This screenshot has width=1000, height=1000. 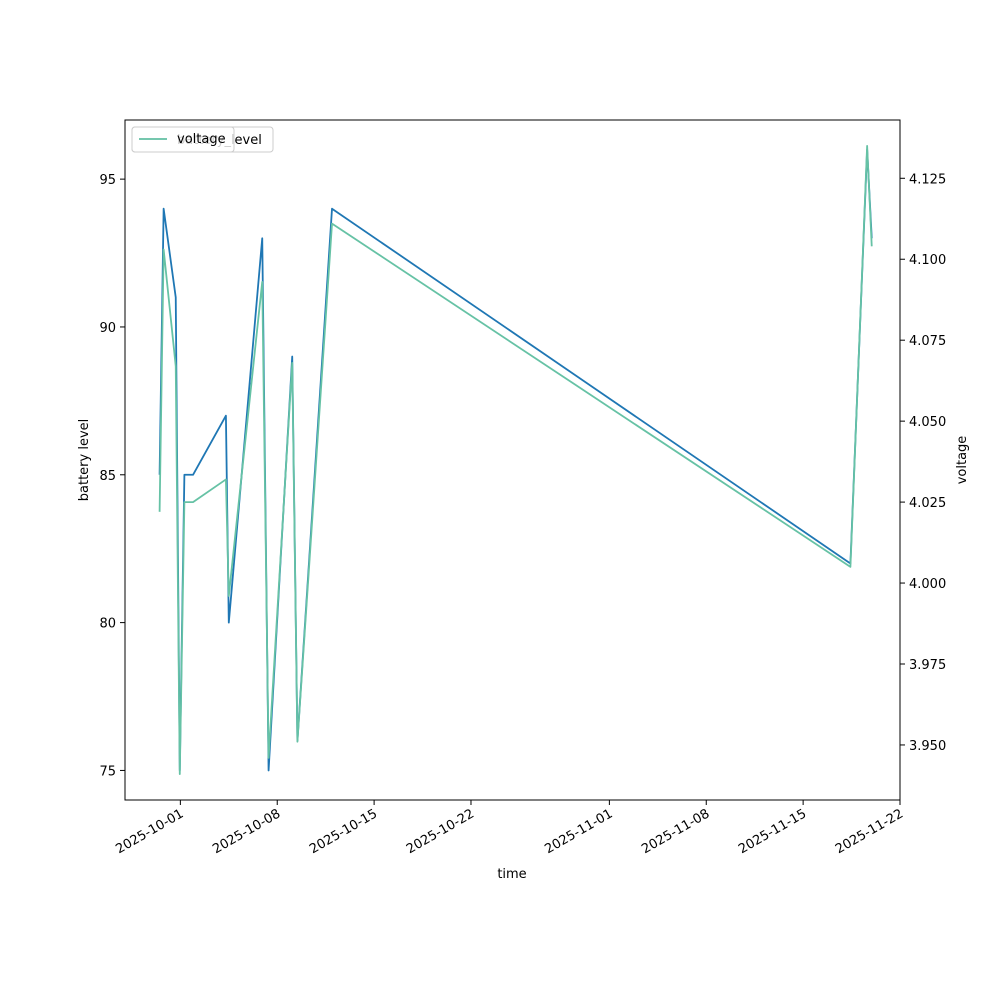 What do you see at coordinates (201, 139) in the screenshot?
I see `legend-right-label: voltage` at bounding box center [201, 139].